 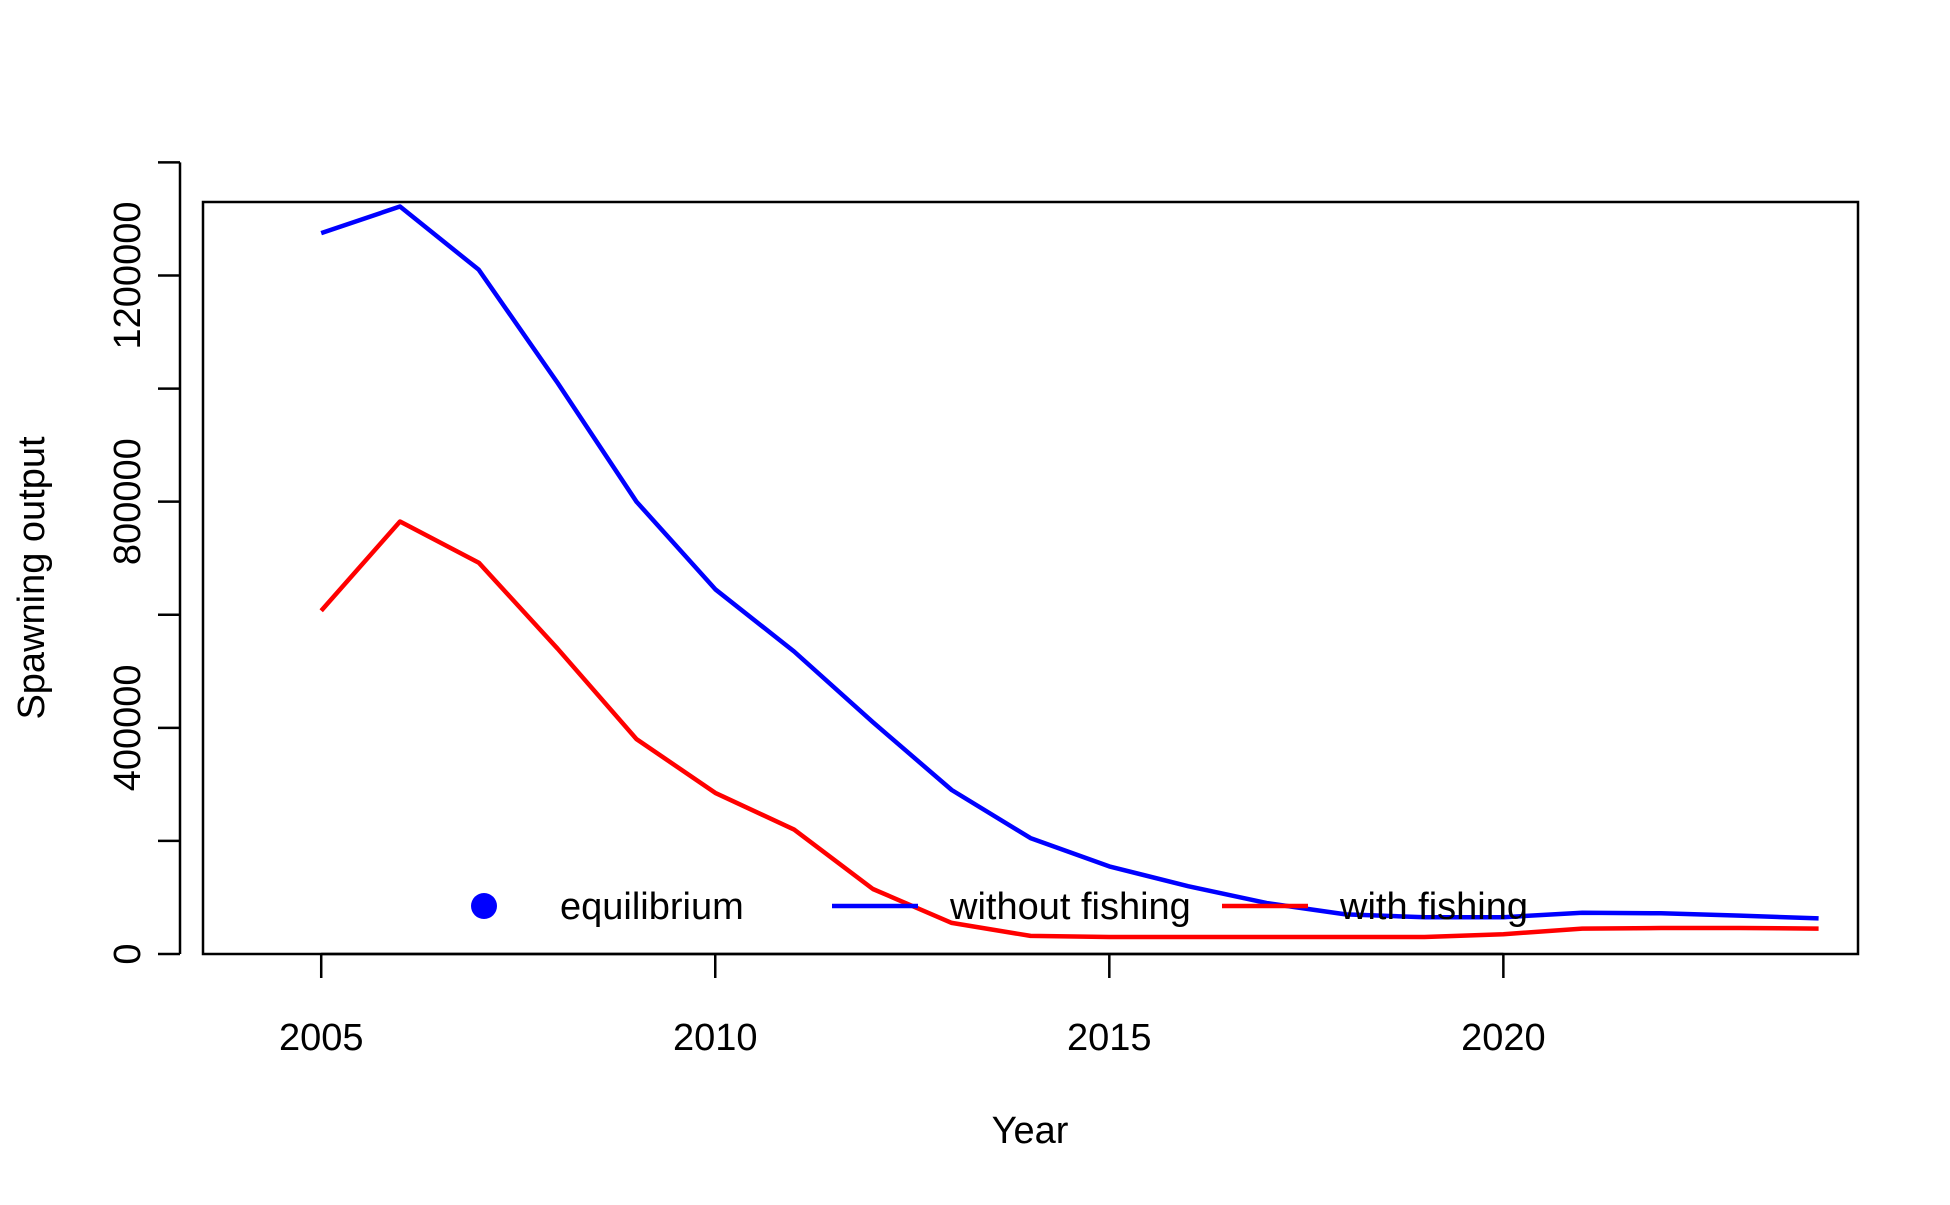 I want to click on y-axis: 0 400000 800000 1200000, so click(x=144, y=563).